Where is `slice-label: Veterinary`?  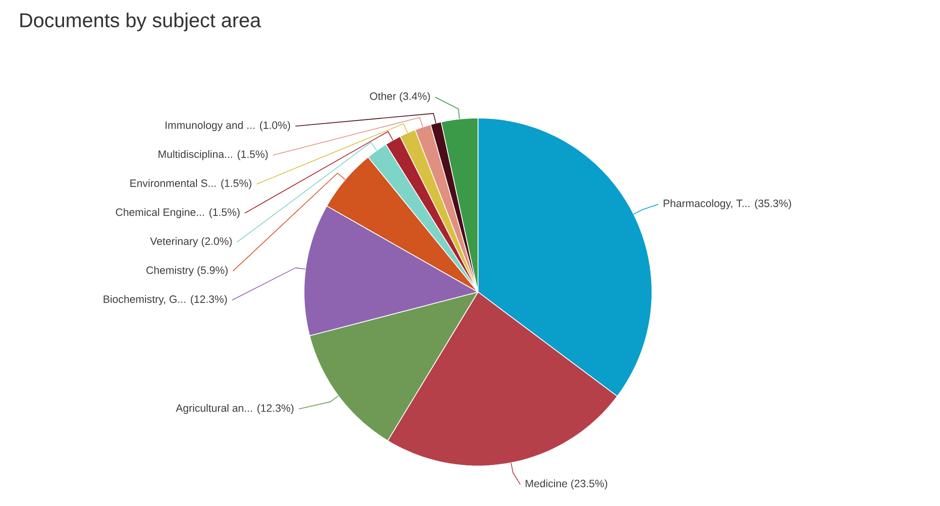
slice-label: Veterinary is located at coordinates (174, 242).